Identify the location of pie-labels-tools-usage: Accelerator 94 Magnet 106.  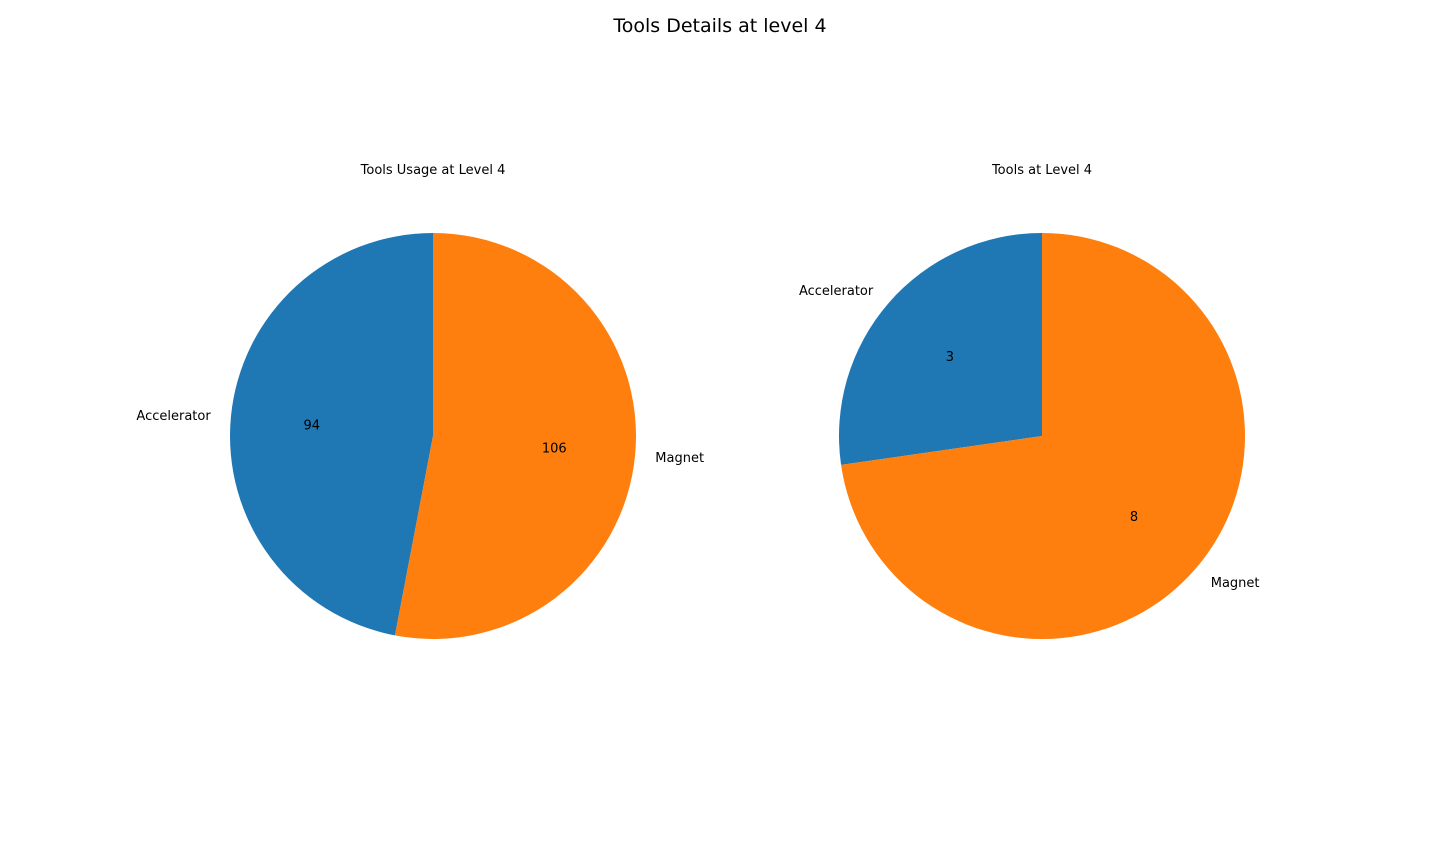
(420, 437).